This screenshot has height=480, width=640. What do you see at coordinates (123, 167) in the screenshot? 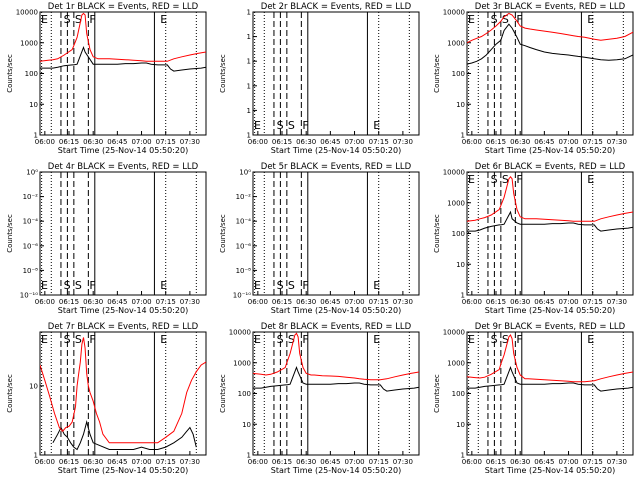
I see `panel-title: Det 4r BLACK = Events, RED = LLD` at bounding box center [123, 167].